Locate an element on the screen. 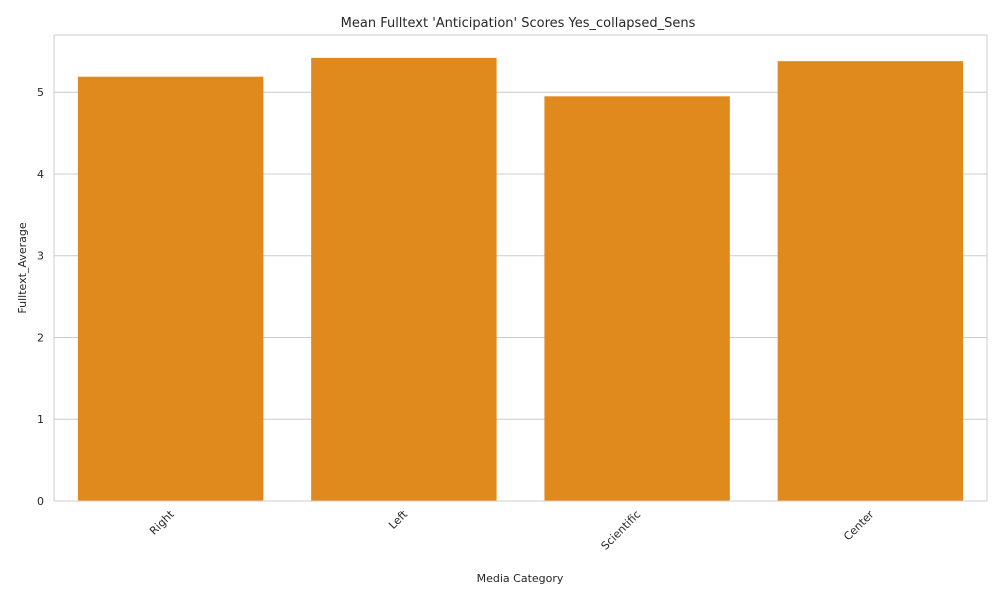  x-tick-label: Center is located at coordinates (859, 526).